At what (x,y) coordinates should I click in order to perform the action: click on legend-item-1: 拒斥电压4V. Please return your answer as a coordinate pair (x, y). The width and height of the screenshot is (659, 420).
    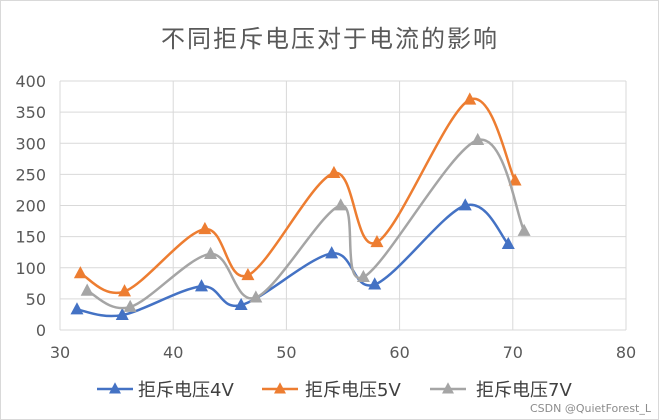
    Looking at the image, I should click on (165, 390).